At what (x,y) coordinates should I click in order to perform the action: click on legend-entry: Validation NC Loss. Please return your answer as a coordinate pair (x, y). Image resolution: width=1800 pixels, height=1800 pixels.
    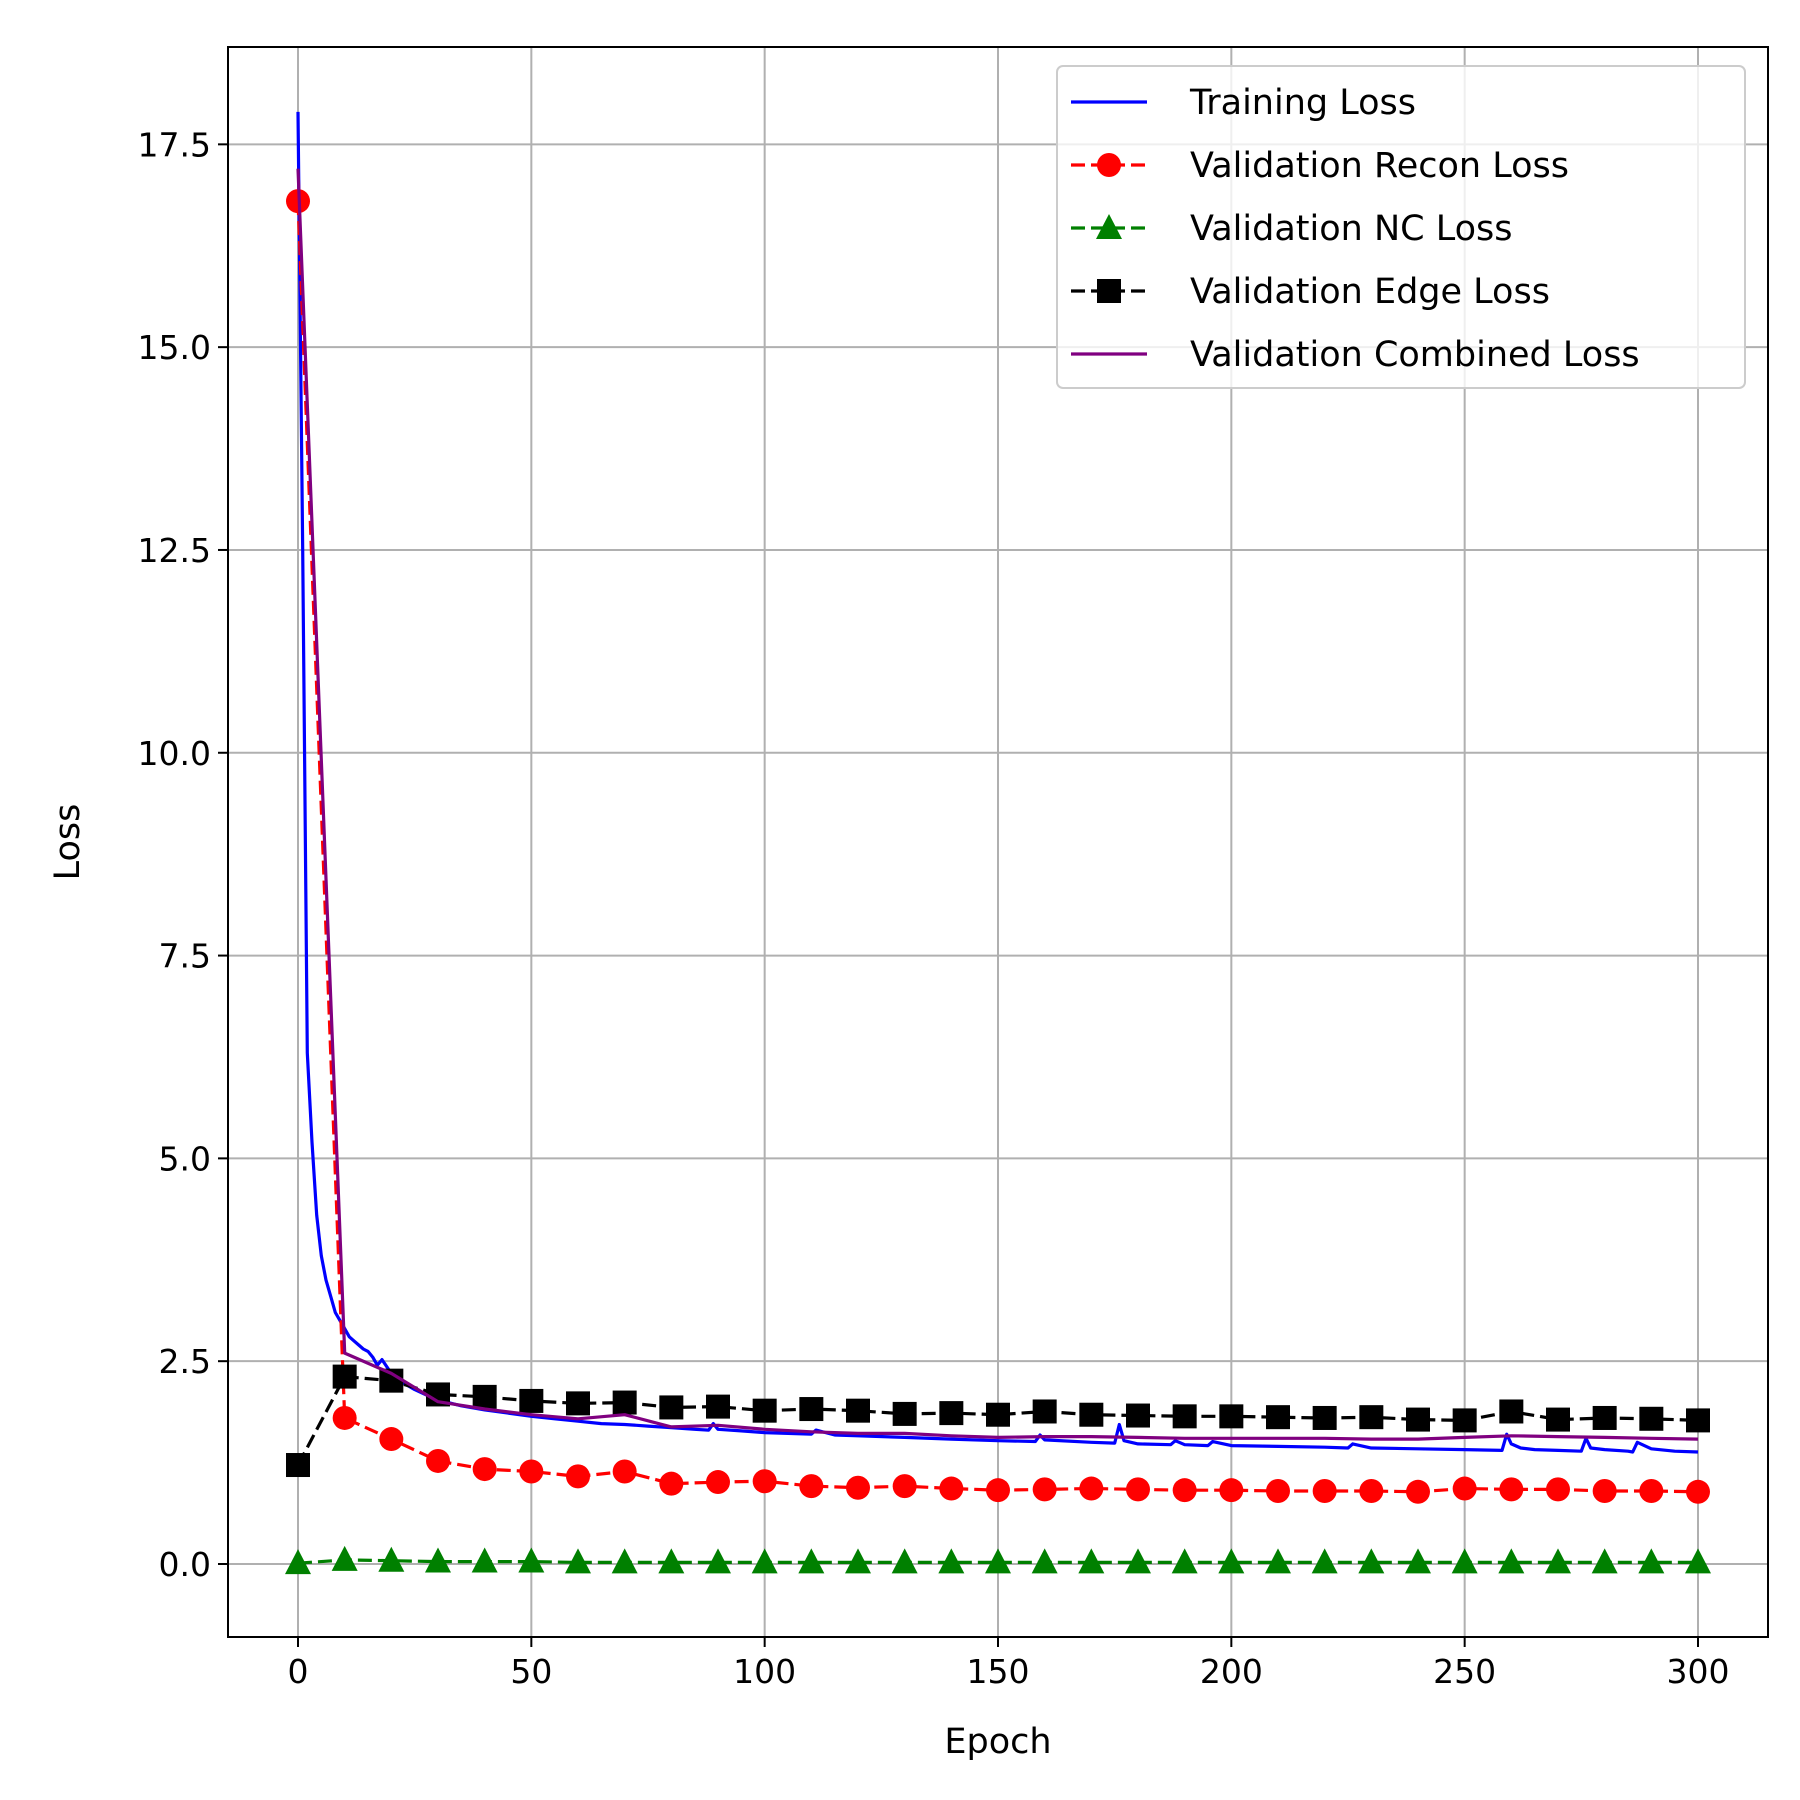
    Looking at the image, I should click on (1291, 229).